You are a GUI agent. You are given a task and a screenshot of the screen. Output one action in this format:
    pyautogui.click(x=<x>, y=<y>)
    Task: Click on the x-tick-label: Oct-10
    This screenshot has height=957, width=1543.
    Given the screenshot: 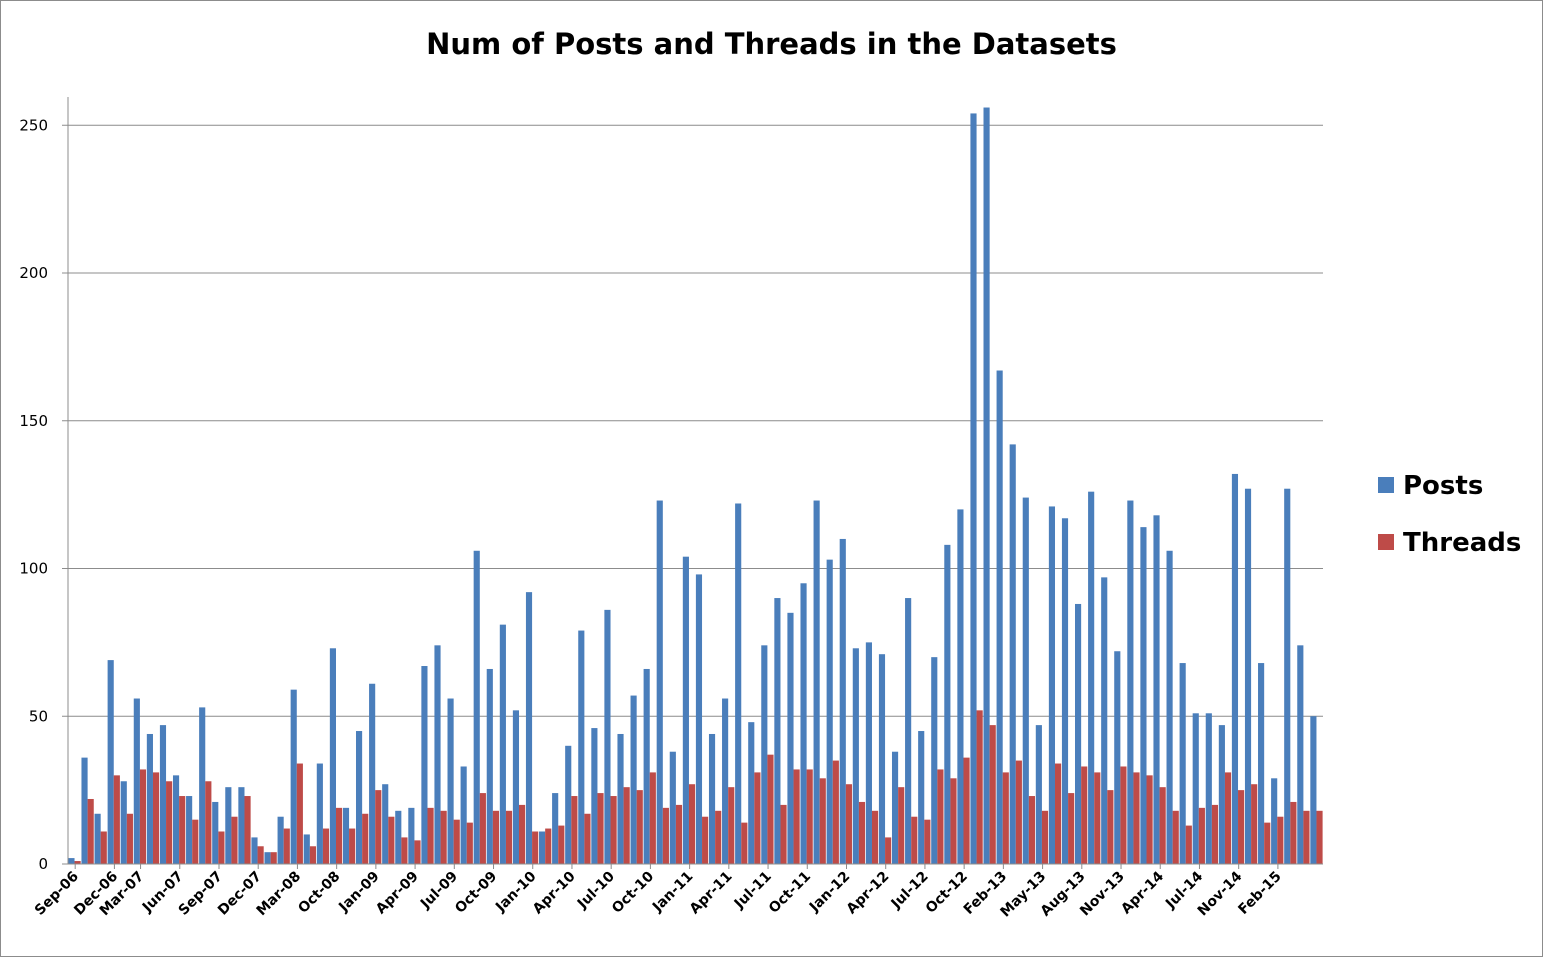 What is the action you would take?
    pyautogui.click(x=633, y=892)
    